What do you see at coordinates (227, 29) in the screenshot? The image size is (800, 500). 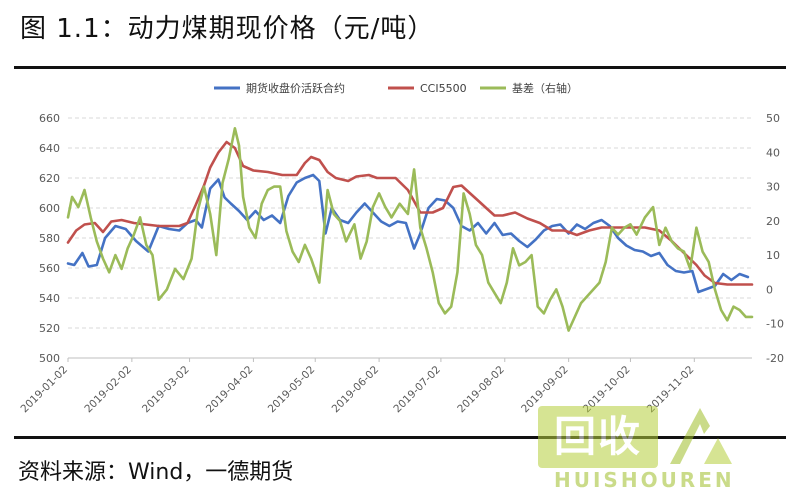 I see `figure-title: 图 1.1：动力煤期现价格（元/吨）` at bounding box center [227, 29].